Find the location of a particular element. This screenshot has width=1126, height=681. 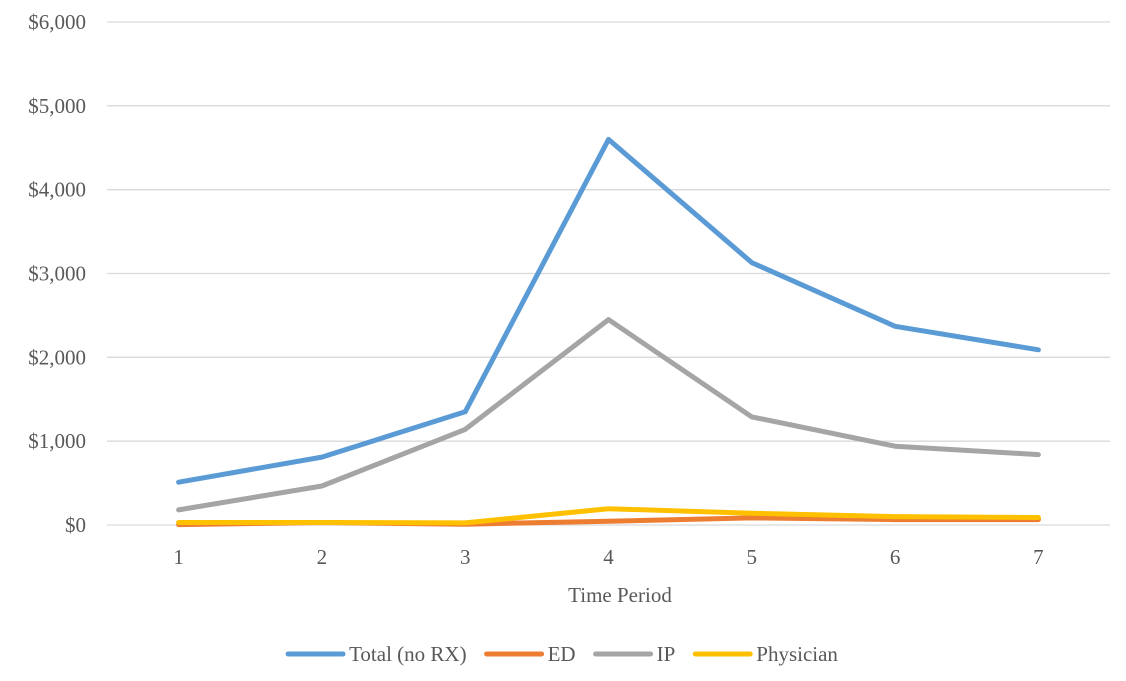

y-tick-label: $5,000 is located at coordinates (57, 106).